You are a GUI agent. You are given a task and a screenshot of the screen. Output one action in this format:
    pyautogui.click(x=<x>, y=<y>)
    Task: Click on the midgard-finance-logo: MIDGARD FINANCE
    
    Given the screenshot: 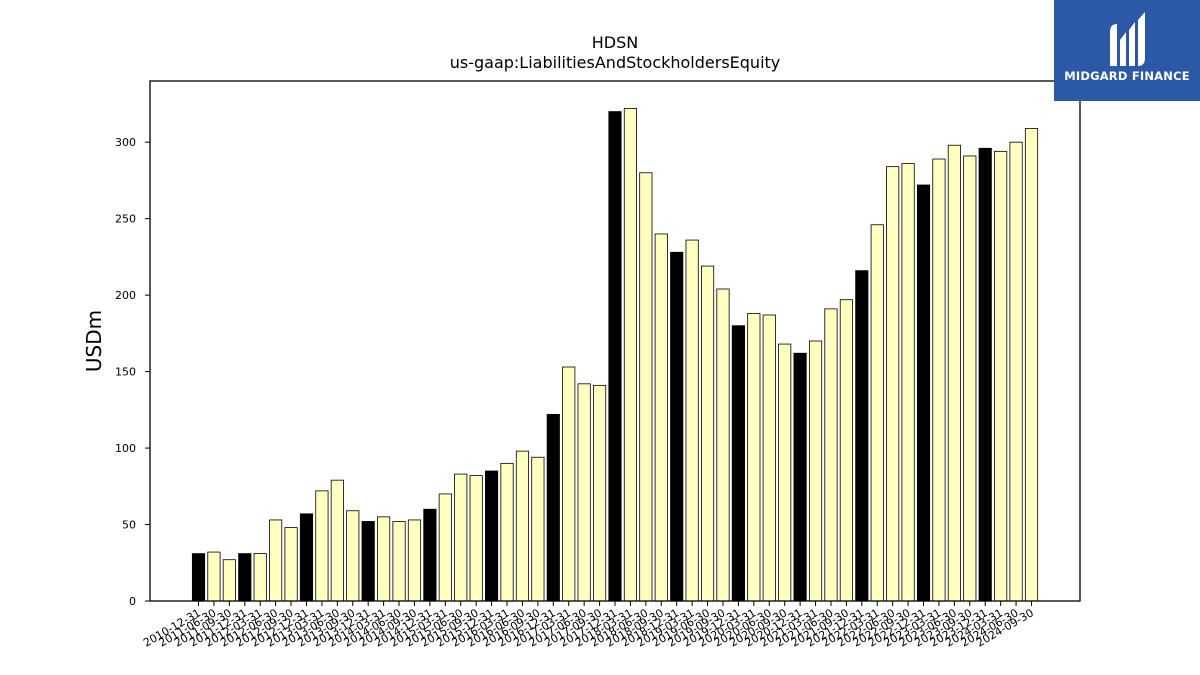 What is the action you would take?
    pyautogui.click(x=1127, y=50)
    